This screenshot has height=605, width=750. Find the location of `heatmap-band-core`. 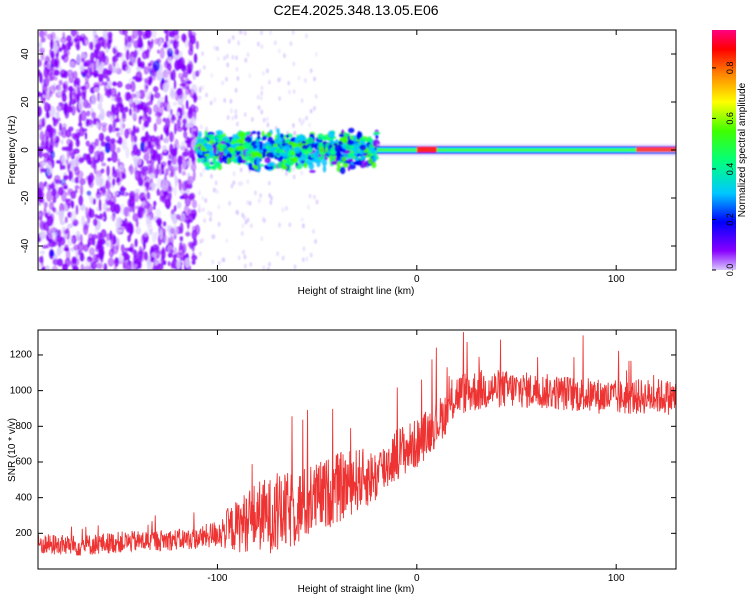

heatmap-band-core is located at coordinates (526, 150).